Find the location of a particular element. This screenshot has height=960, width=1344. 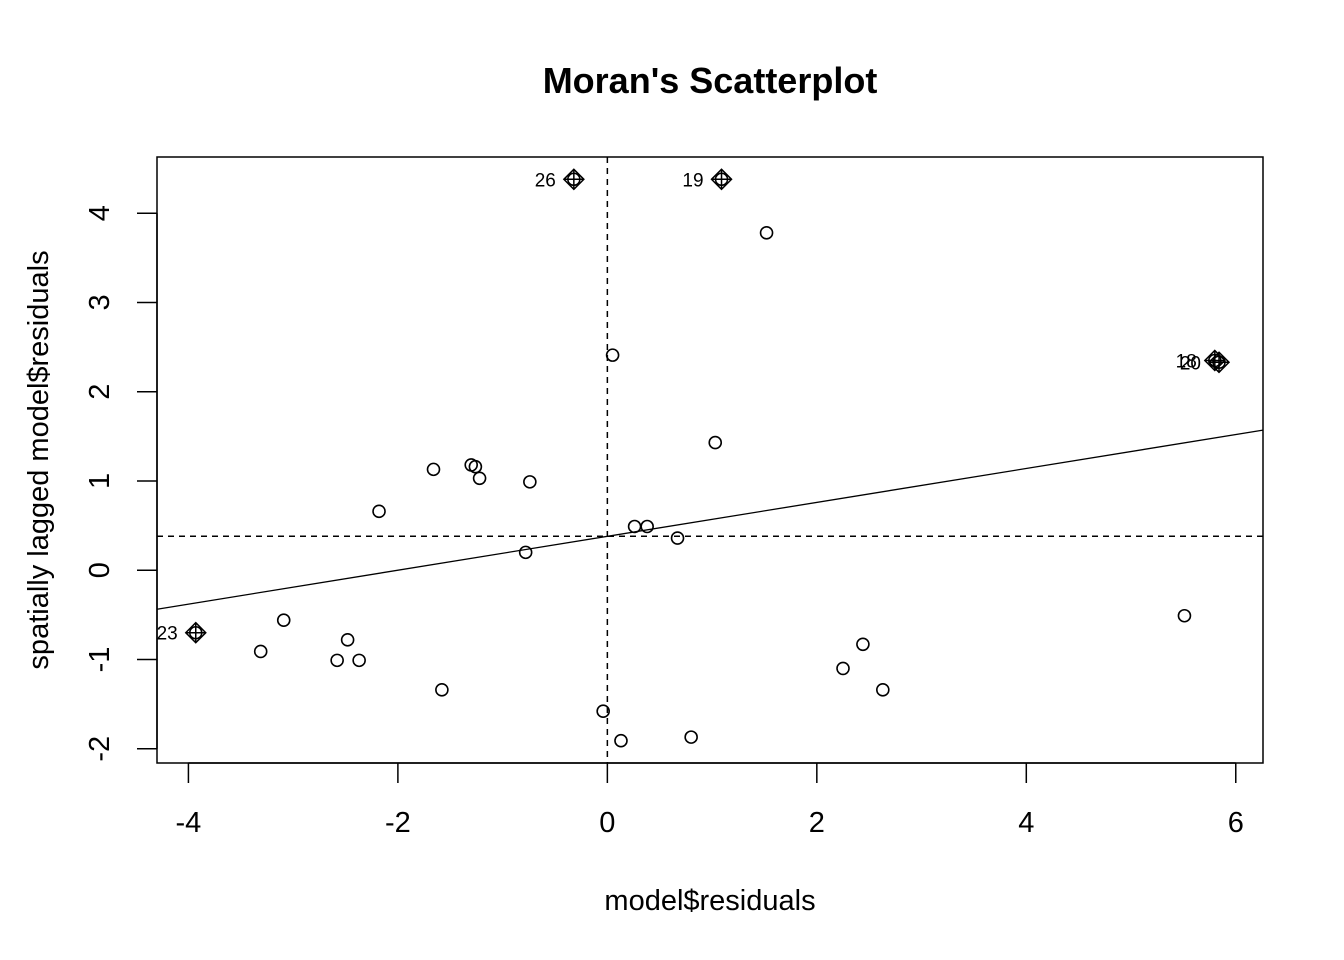

x-tick-label: 4 is located at coordinates (1026, 823).